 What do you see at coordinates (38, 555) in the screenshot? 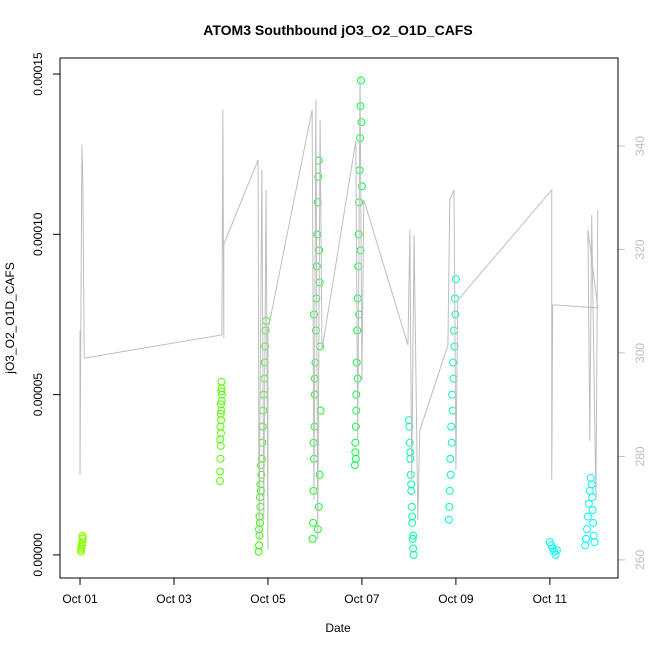
I see `y-tick-label: 0.00000` at bounding box center [38, 555].